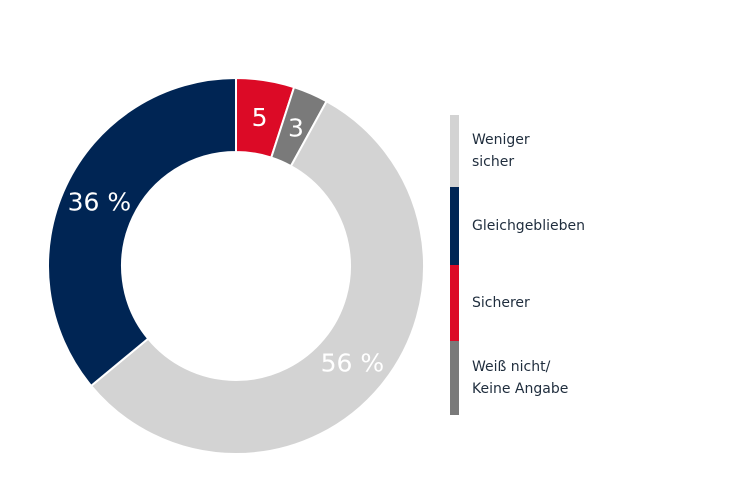  Describe the element at coordinates (296, 127) in the screenshot. I see `slice-value-label-3: 3` at that location.